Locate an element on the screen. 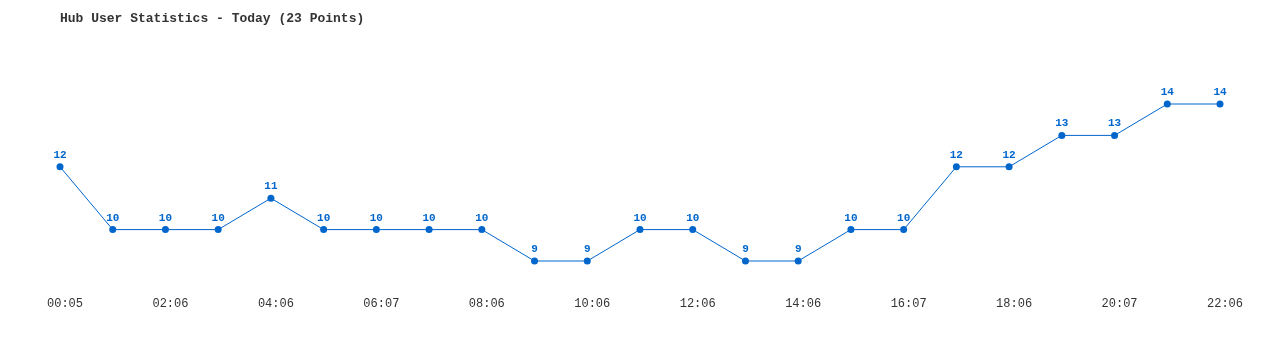 The height and width of the screenshot is (350, 1280). x-tick-label: 02:06 is located at coordinates (170, 304).